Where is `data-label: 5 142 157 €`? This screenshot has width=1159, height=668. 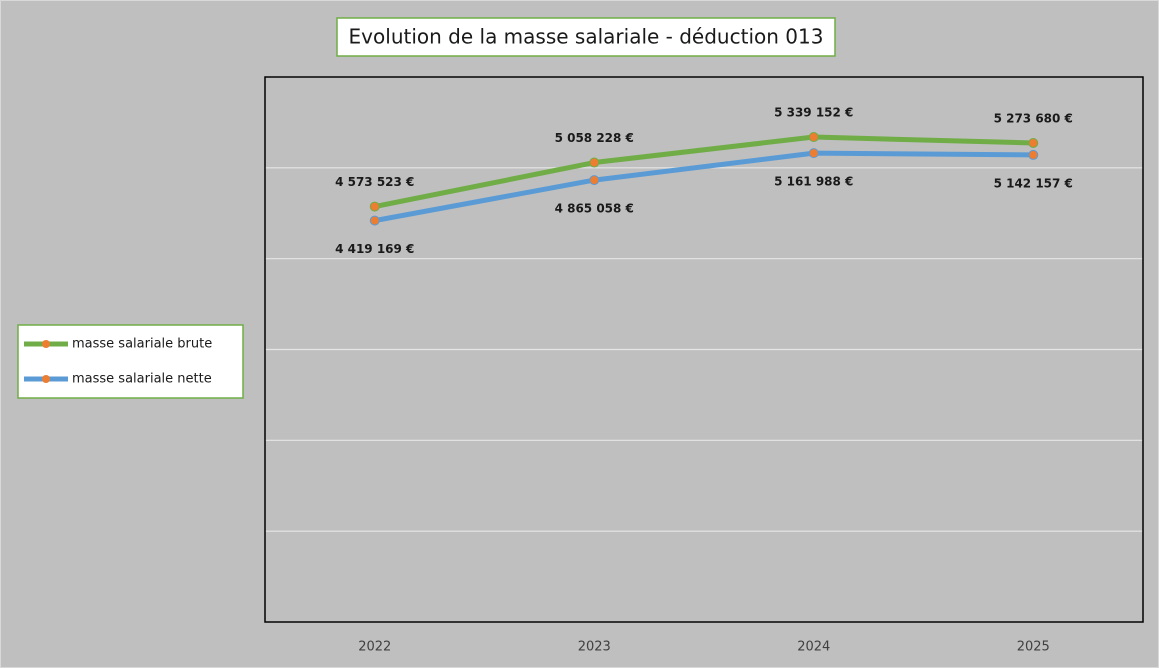 data-label: 5 142 157 € is located at coordinates (1033, 183).